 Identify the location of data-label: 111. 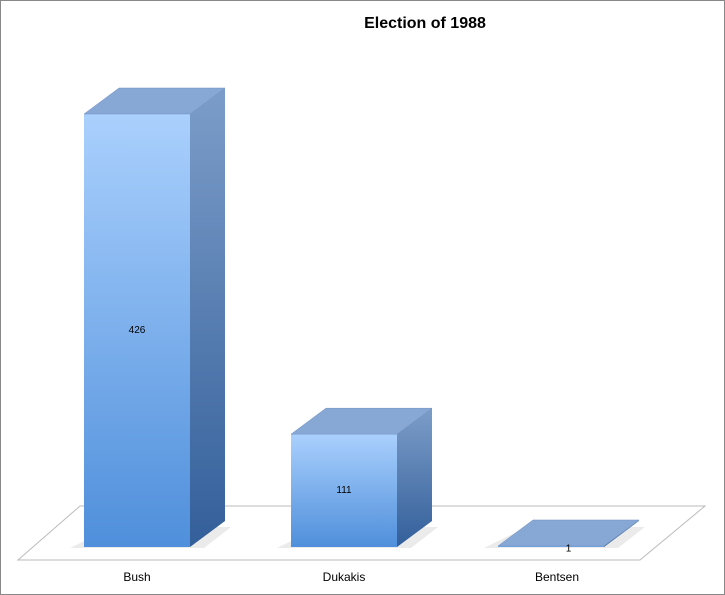
(344, 490).